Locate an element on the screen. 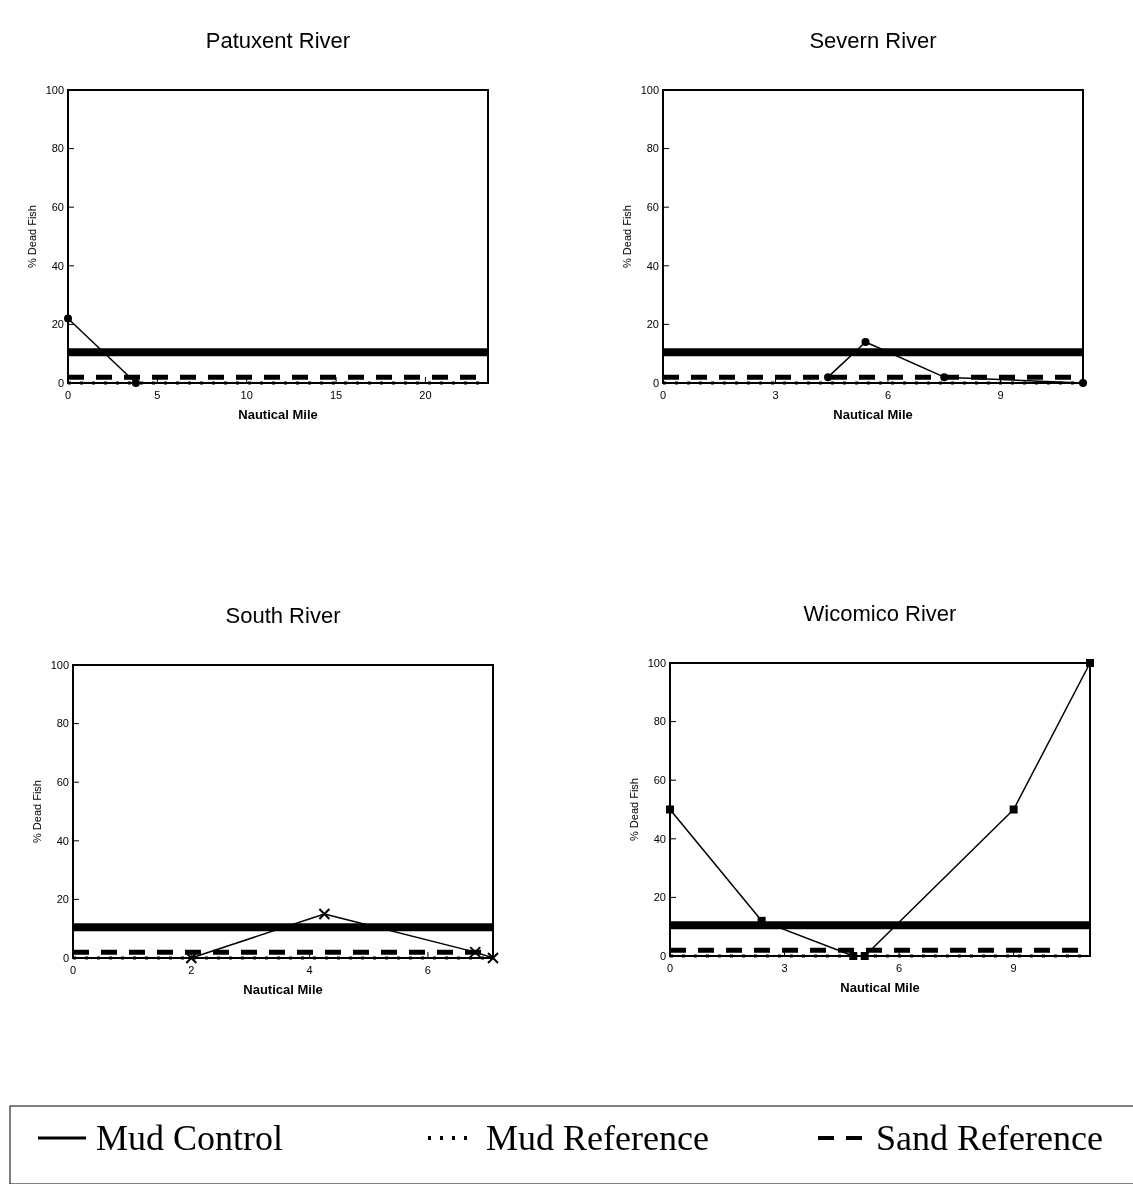 The height and width of the screenshot is (1184, 1133). legend-label: Mud Reference is located at coordinates (597, 1138).